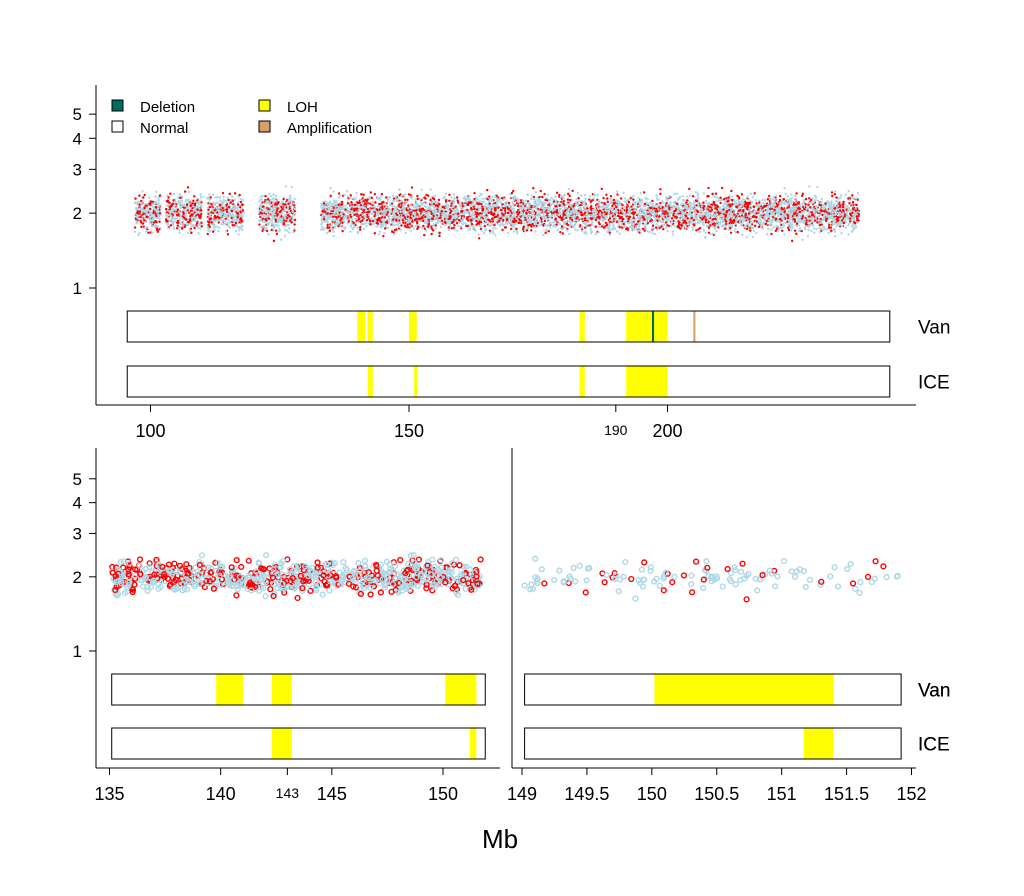  I want to click on y-tick-label: 5, so click(77, 114).